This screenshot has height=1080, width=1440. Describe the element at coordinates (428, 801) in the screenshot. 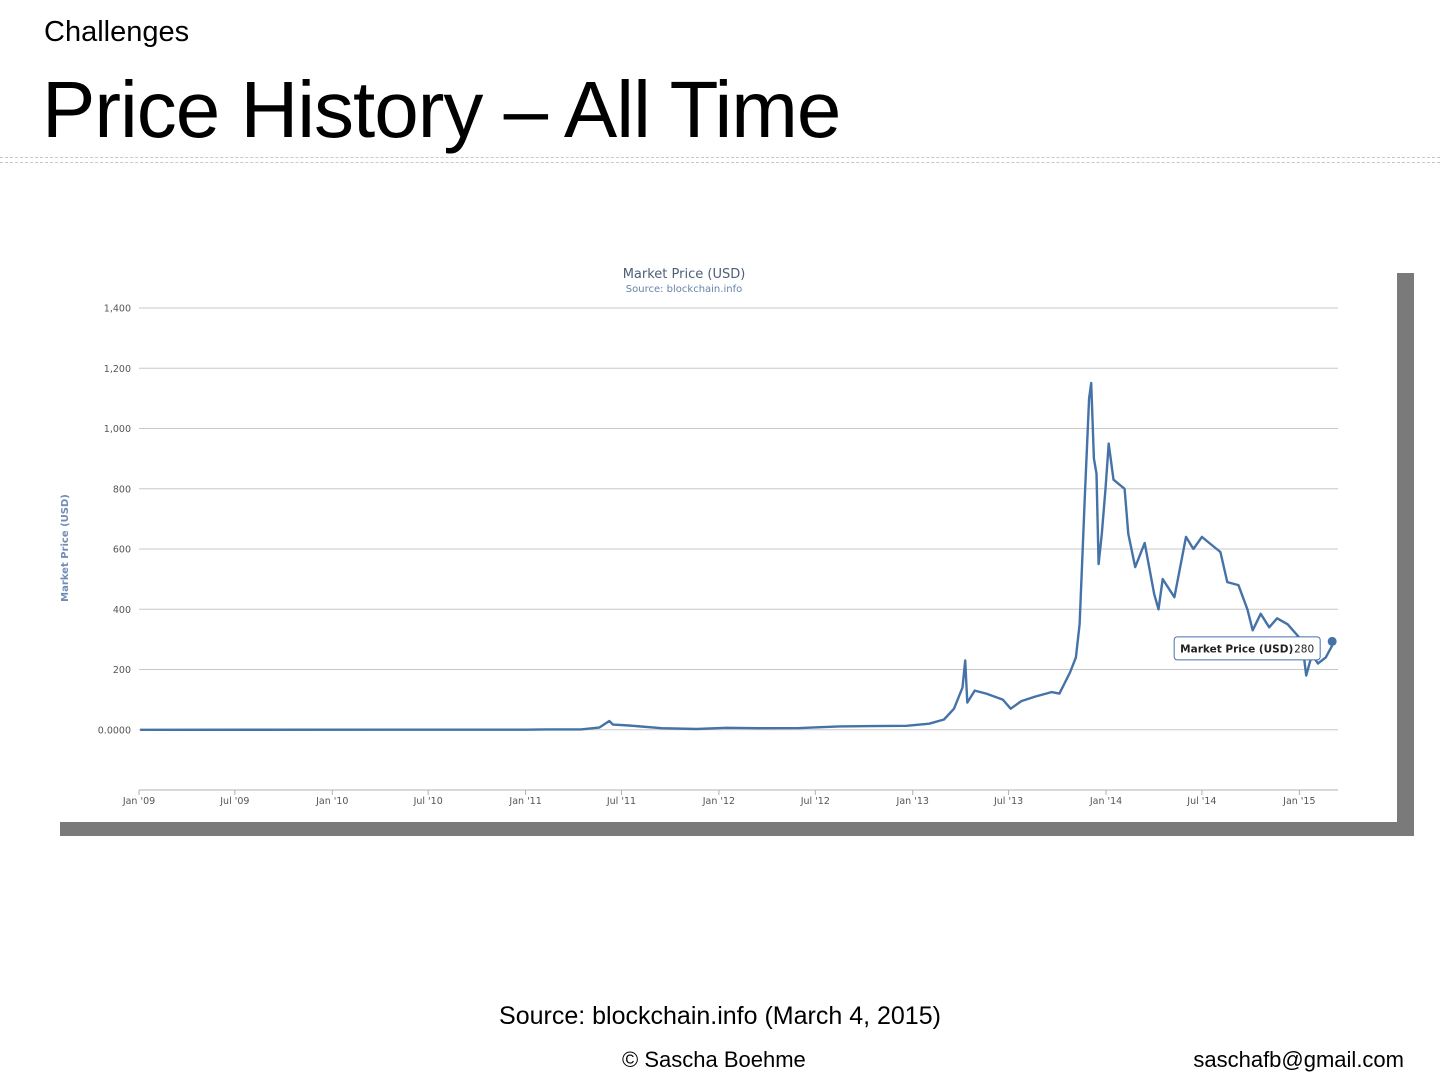

I see `x-tick-label: Jul '10` at that location.